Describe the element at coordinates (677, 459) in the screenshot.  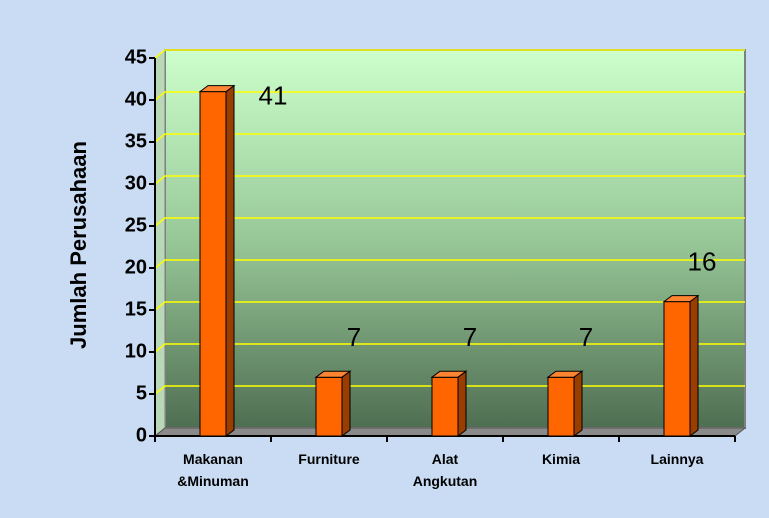
I see `x-tick-label: Lainnya` at that location.